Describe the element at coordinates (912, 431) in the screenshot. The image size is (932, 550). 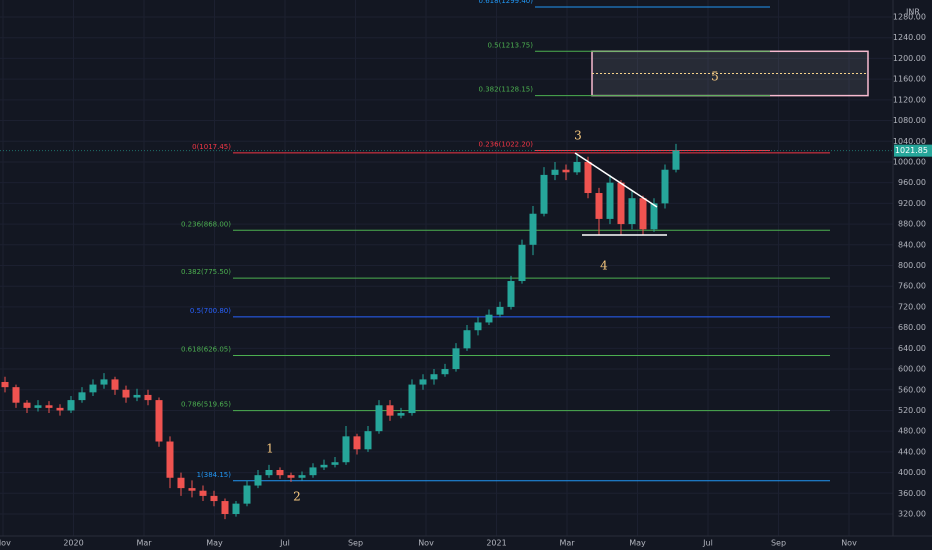
I see `y-tick-label: 480.00` at that location.